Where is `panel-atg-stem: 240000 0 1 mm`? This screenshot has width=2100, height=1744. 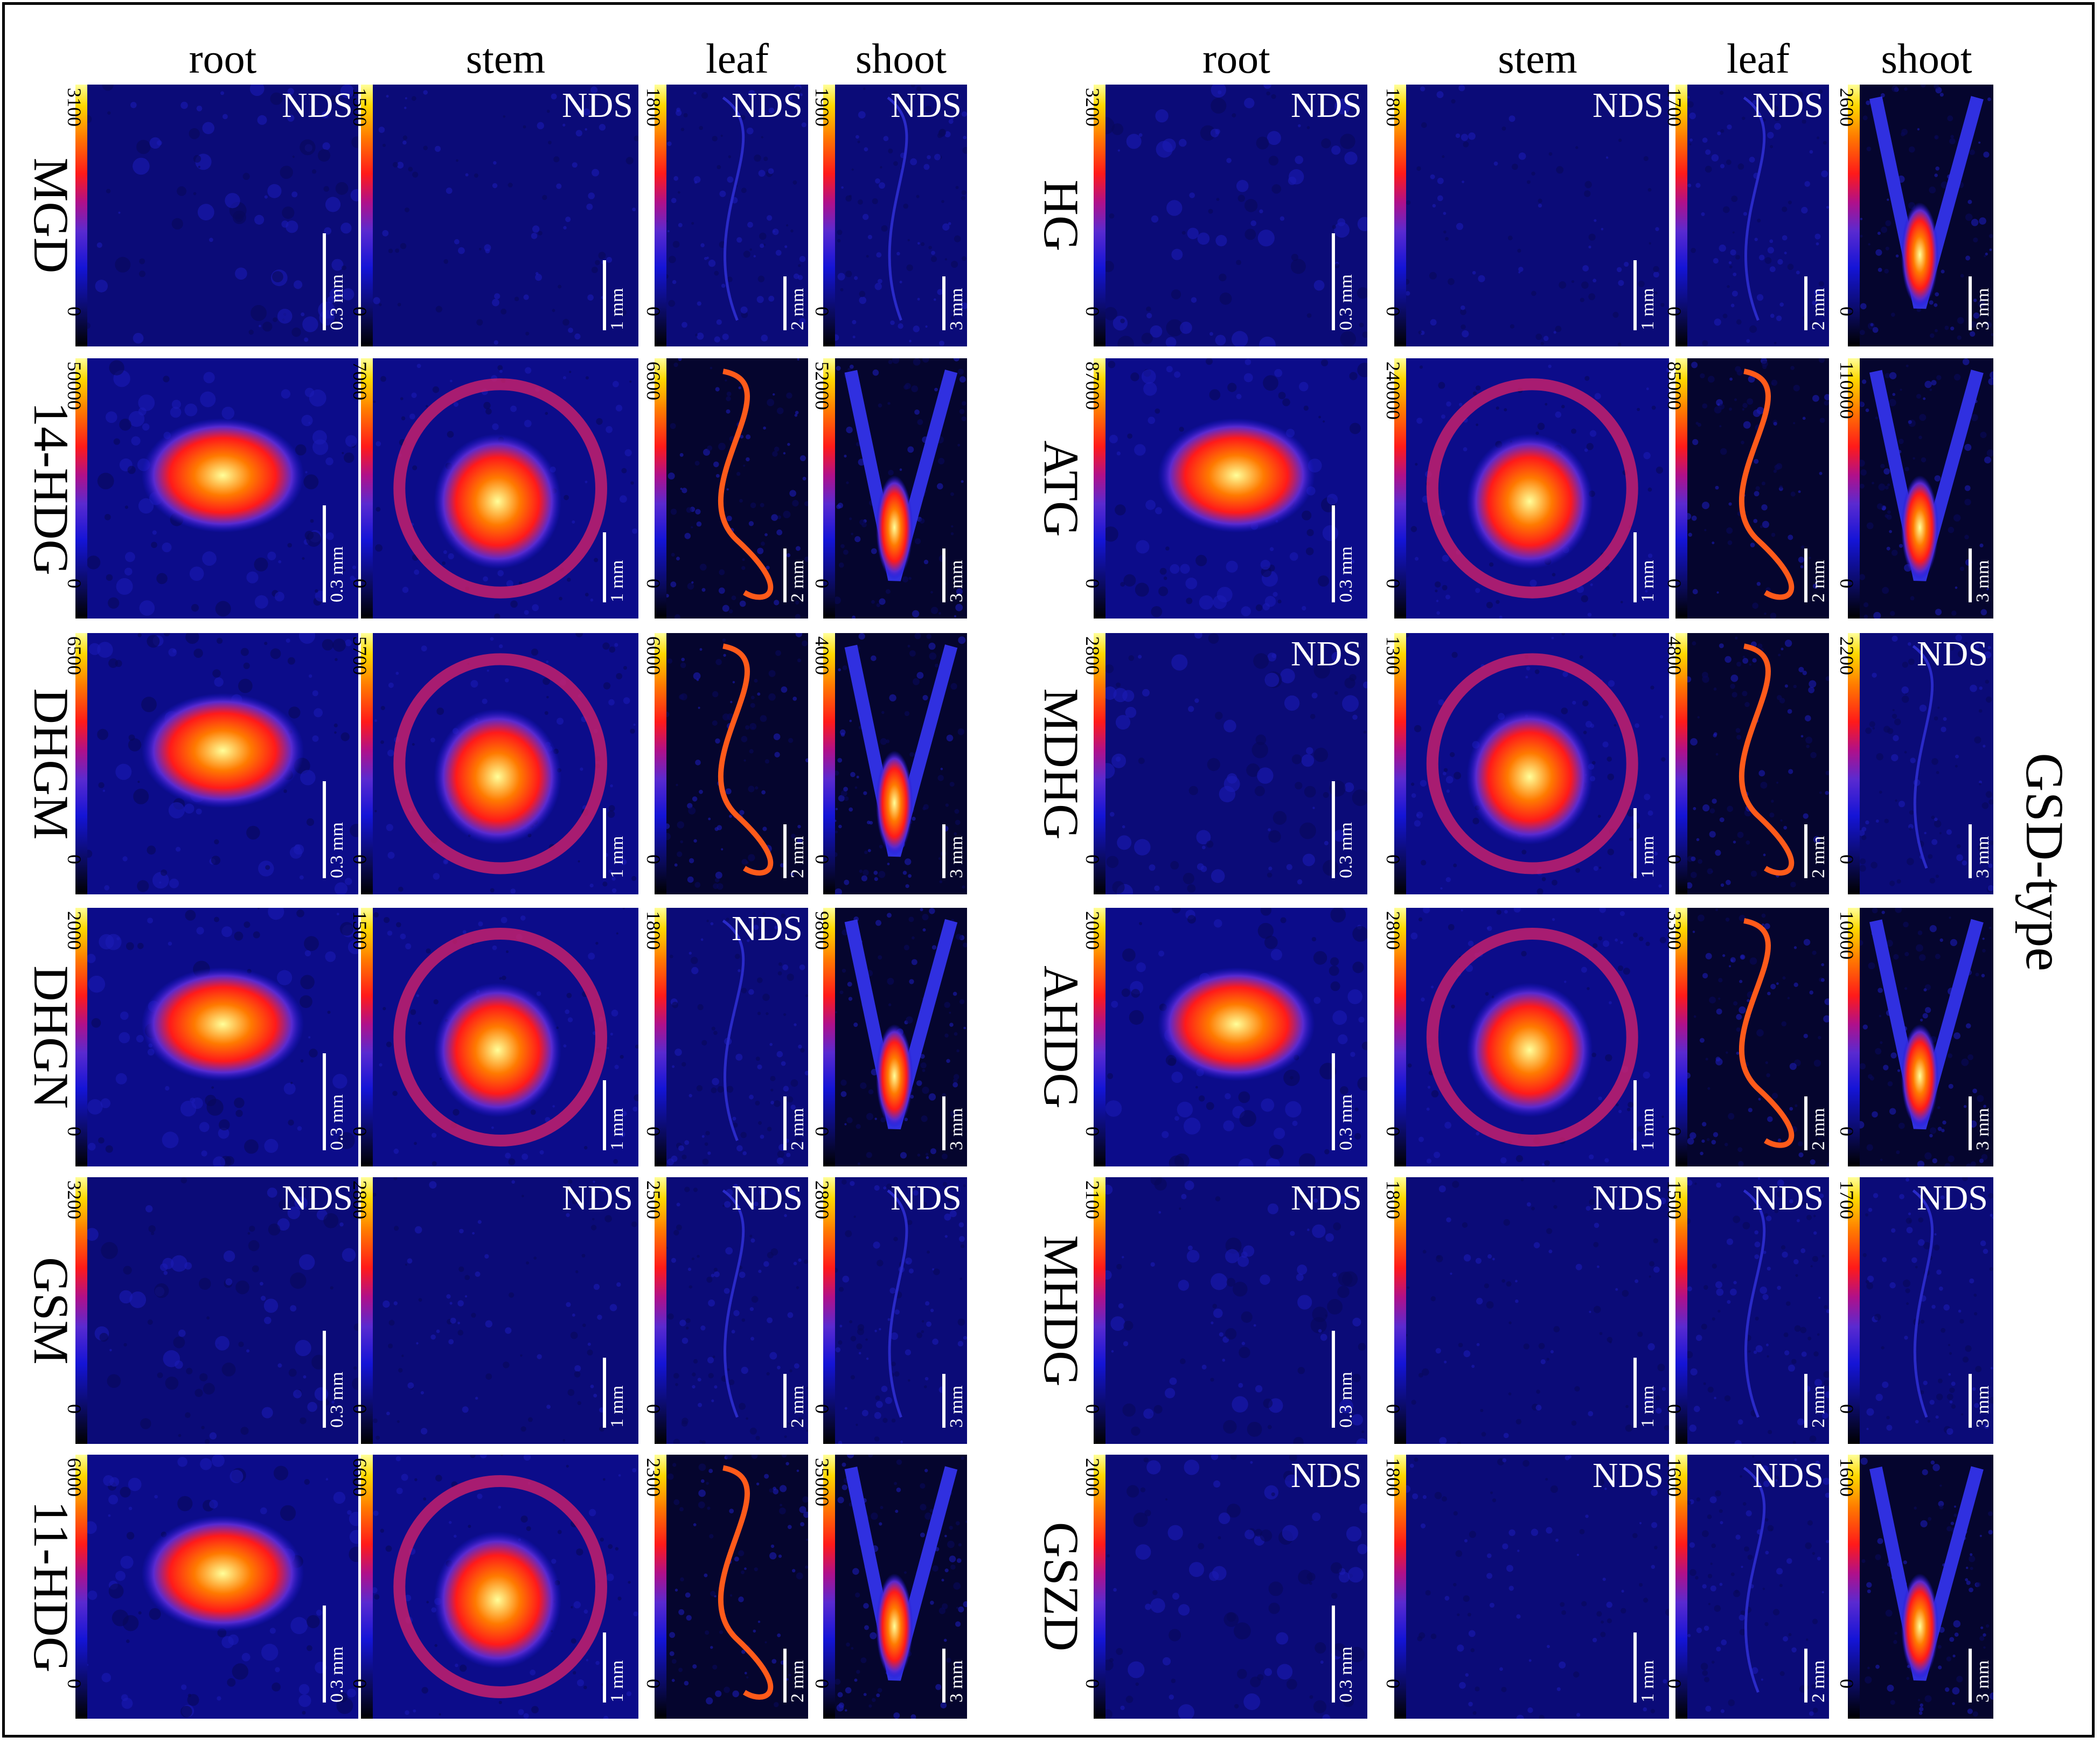
panel-atg-stem: 240000 0 1 mm is located at coordinates (1526, 489).